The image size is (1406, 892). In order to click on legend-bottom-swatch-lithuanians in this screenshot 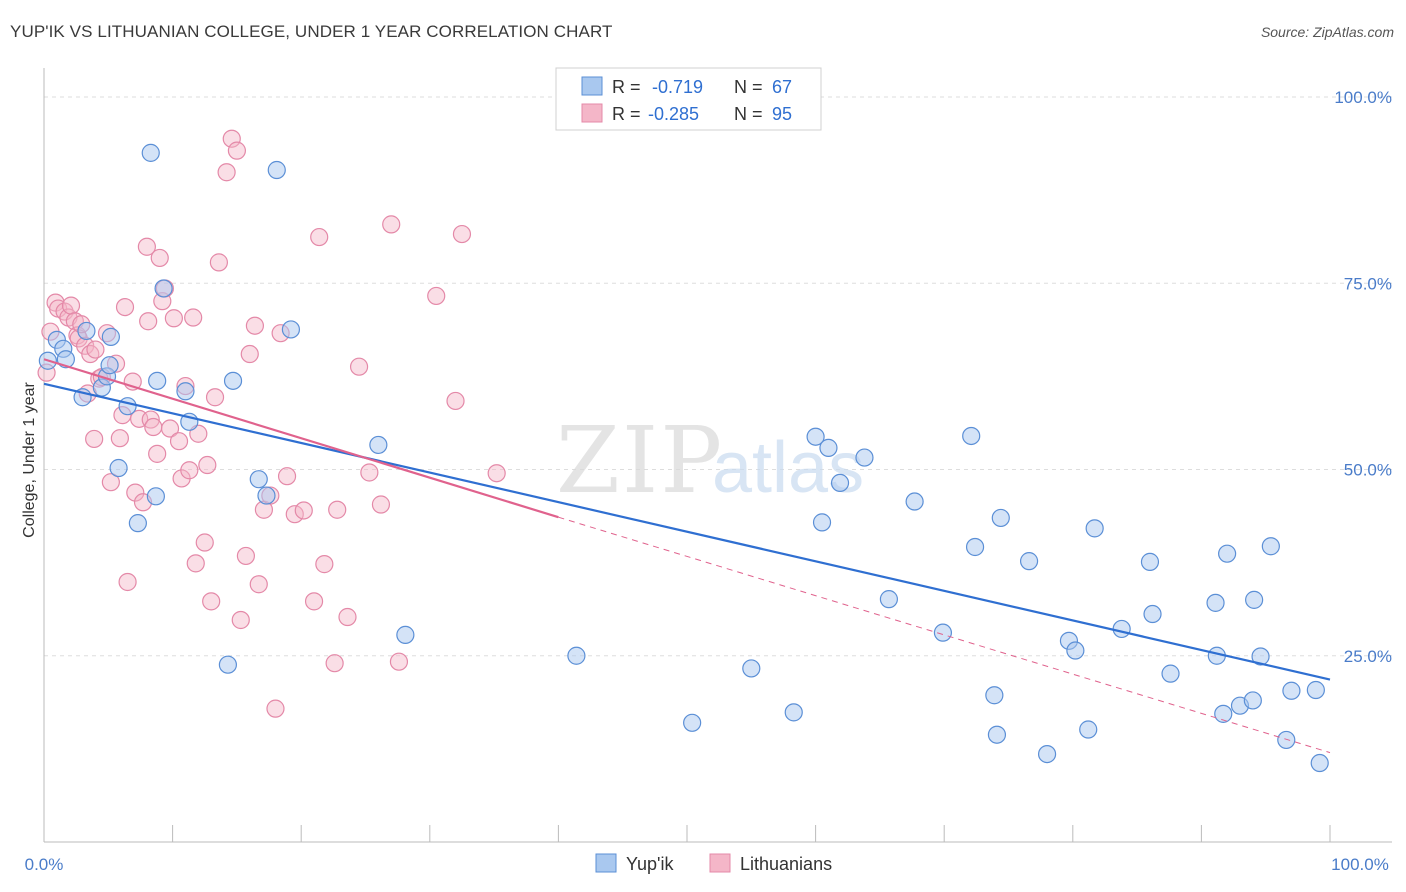, I will do `click(720, 863)`.